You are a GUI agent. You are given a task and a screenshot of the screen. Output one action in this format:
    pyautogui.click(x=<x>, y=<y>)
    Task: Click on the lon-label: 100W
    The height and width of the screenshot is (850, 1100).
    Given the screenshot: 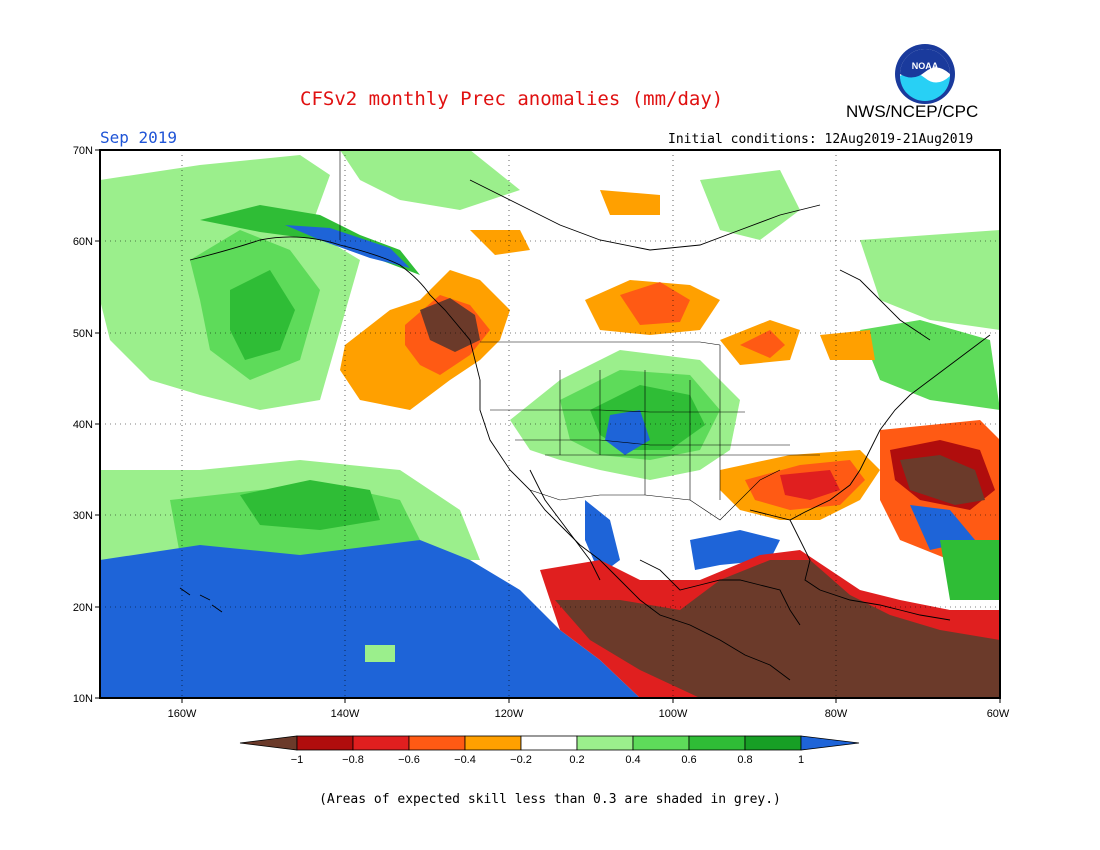 What is the action you would take?
    pyautogui.click(x=673, y=714)
    